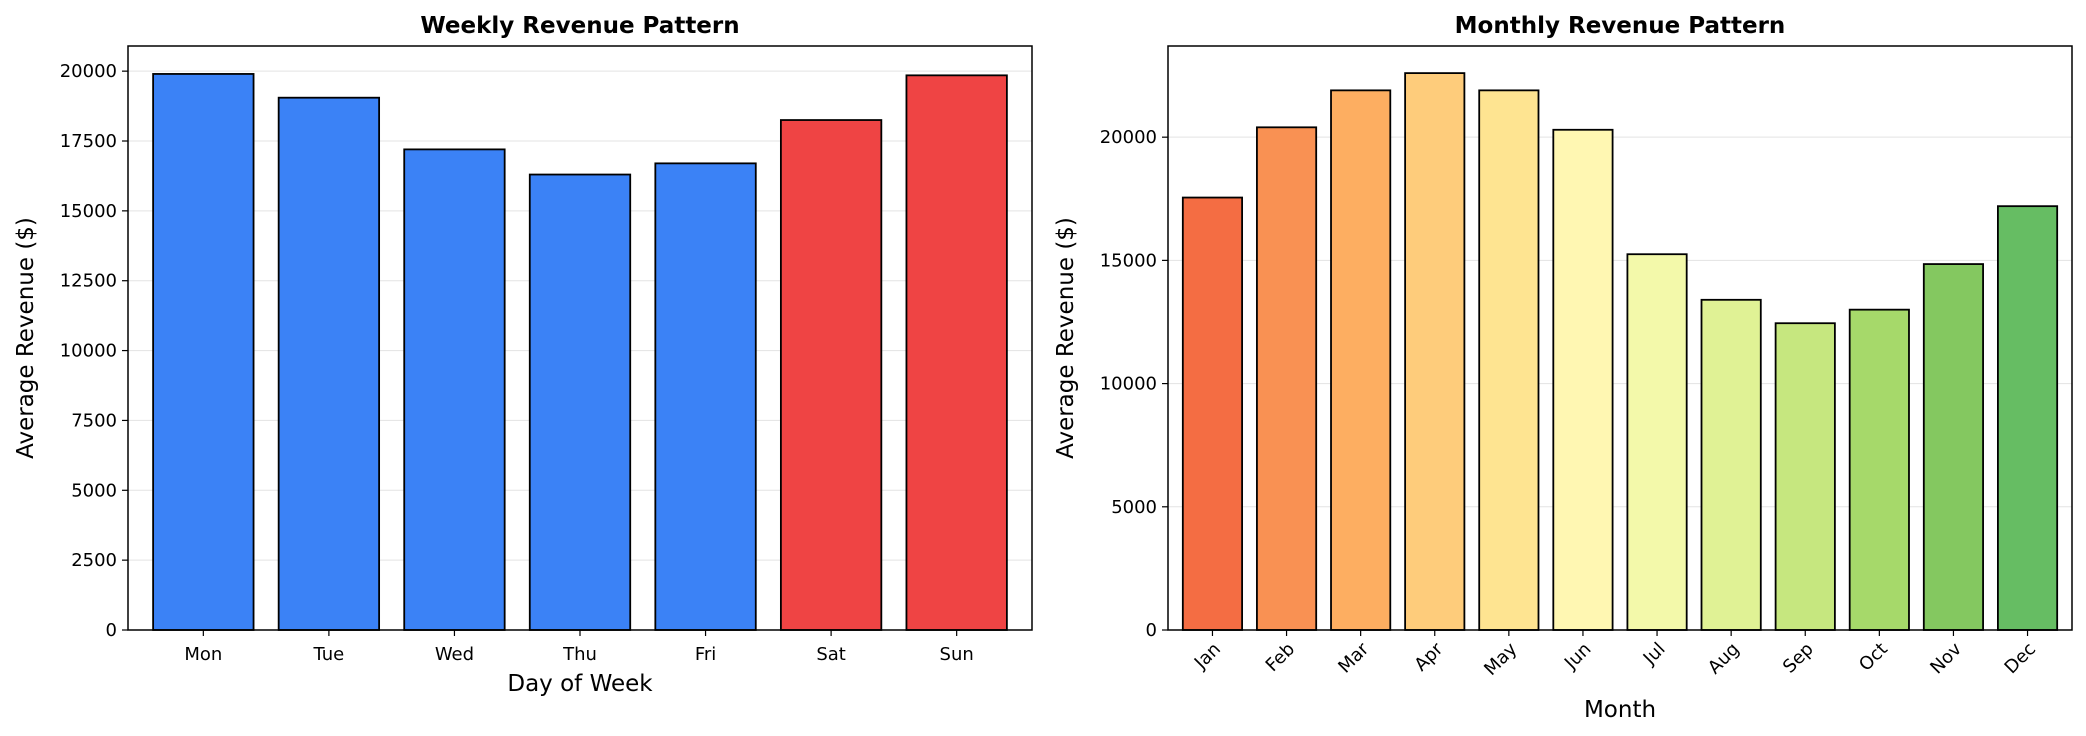  What do you see at coordinates (579, 654) in the screenshot?
I see `x-tick-label: Thu` at bounding box center [579, 654].